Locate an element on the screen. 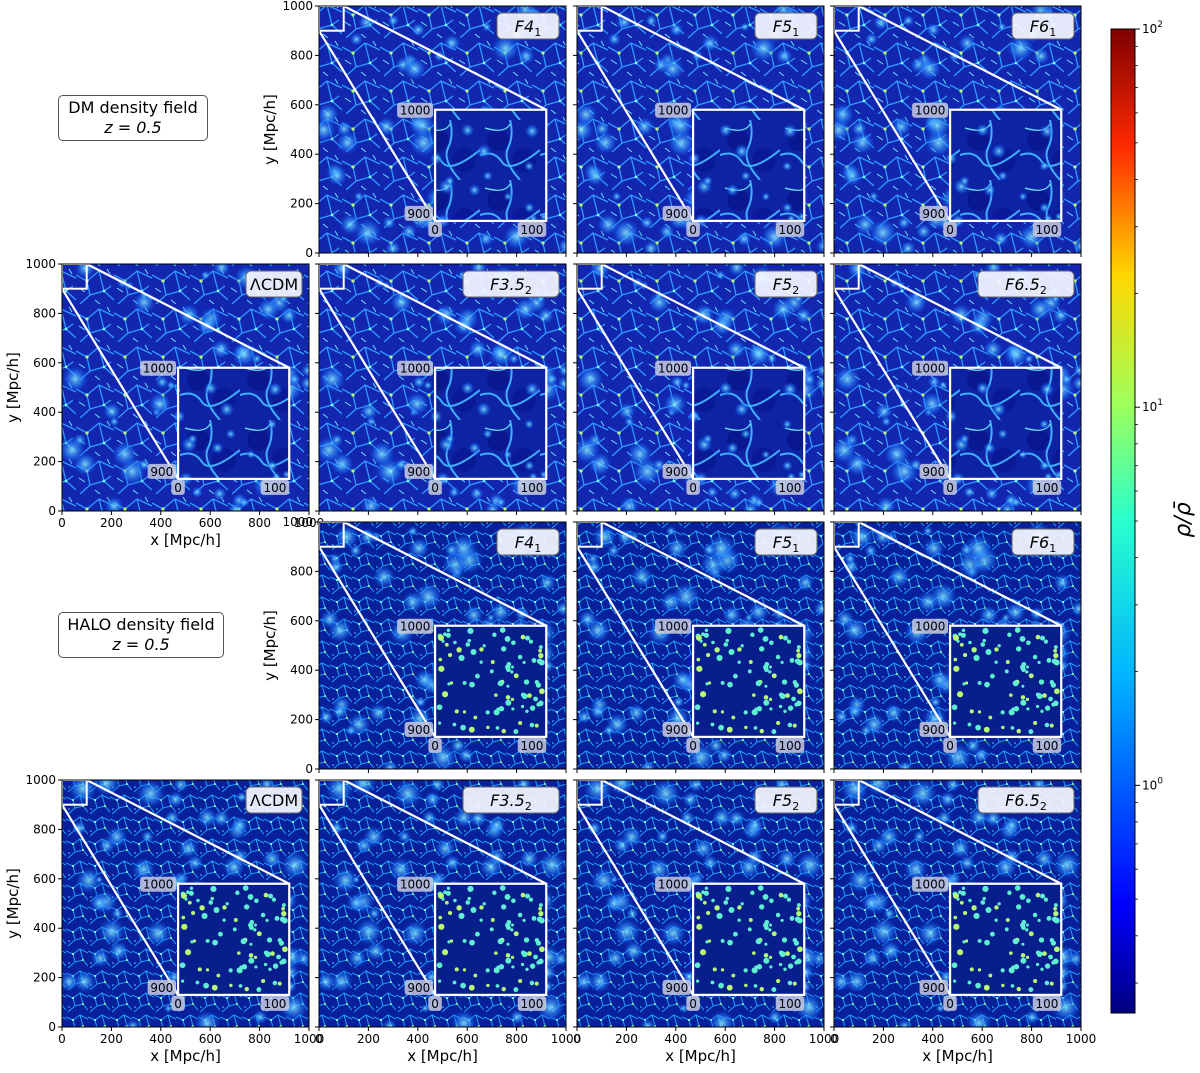 This screenshot has width=1200, height=1073. x-tick-label: 200 is located at coordinates (111, 1039).